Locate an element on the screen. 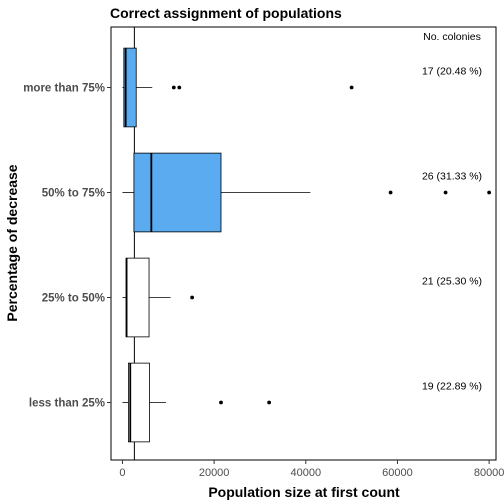 The width and height of the screenshot is (504, 504). chart-title: Correct assignment of populations is located at coordinates (226, 13).